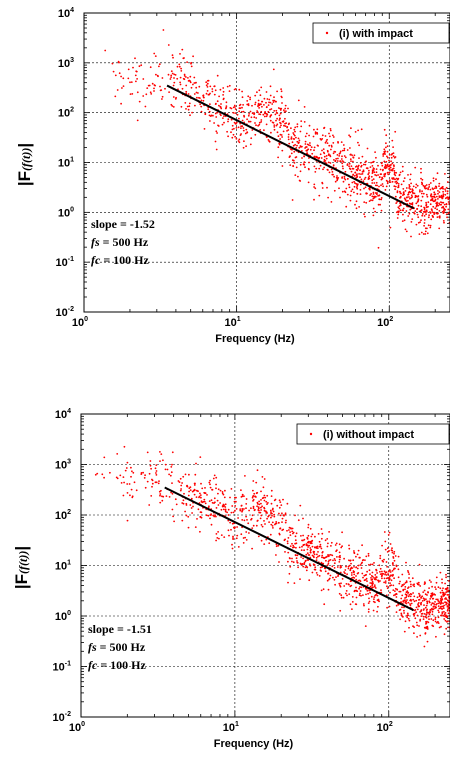 This screenshot has width=450, height=760. What do you see at coordinates (62, 717) in the screenshot?
I see `y-tick-label: 10⁻²` at bounding box center [62, 717].